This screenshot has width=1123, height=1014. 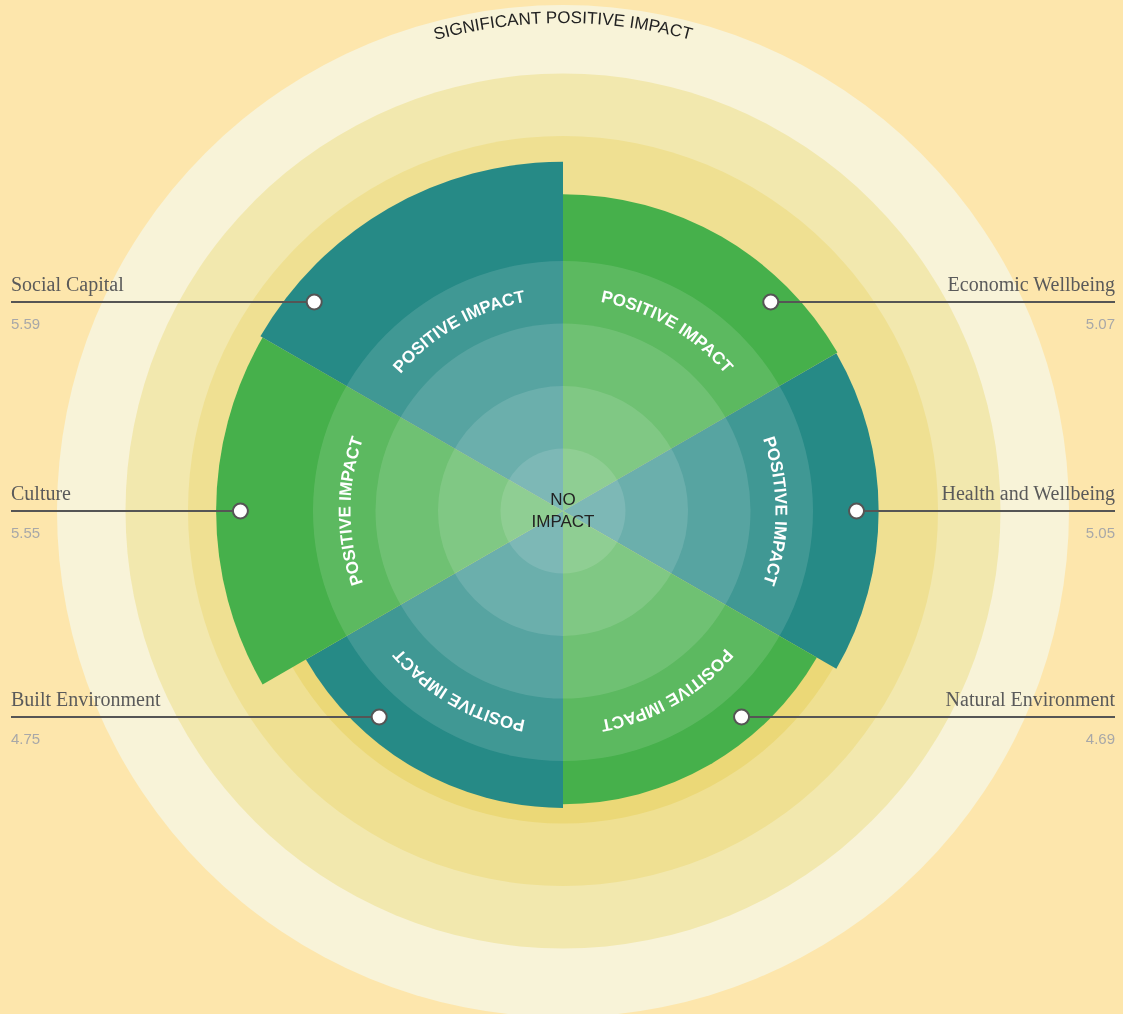 What do you see at coordinates (41, 493) in the screenshot?
I see `category-label: Culture` at bounding box center [41, 493].